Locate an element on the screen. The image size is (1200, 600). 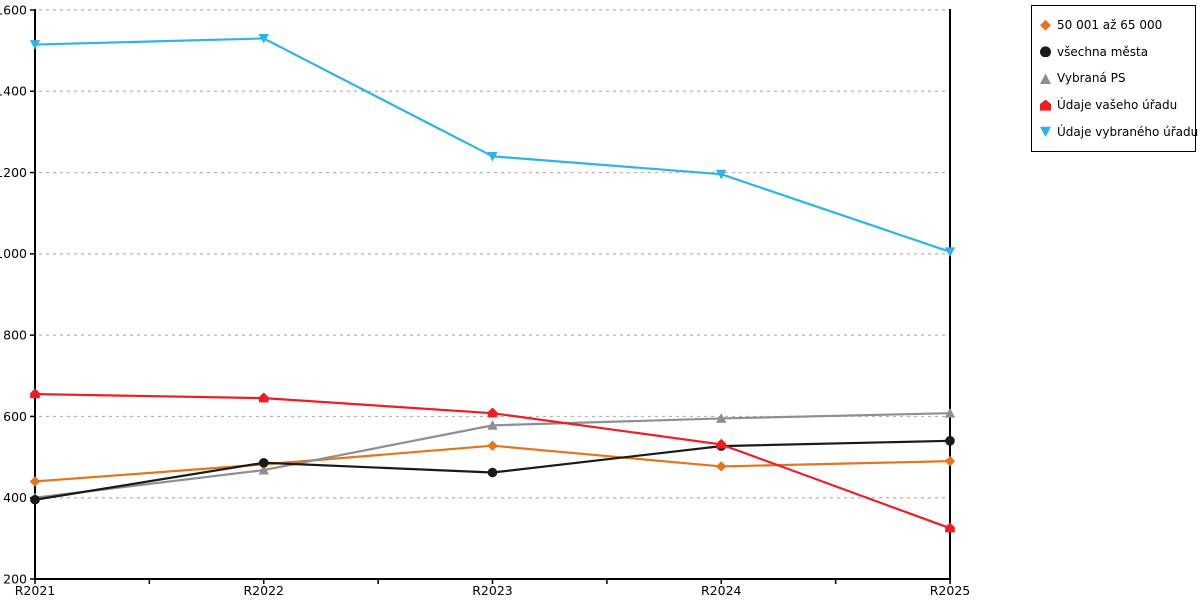
legend-item: Údaje vybraného úřadu is located at coordinates (1119, 132).